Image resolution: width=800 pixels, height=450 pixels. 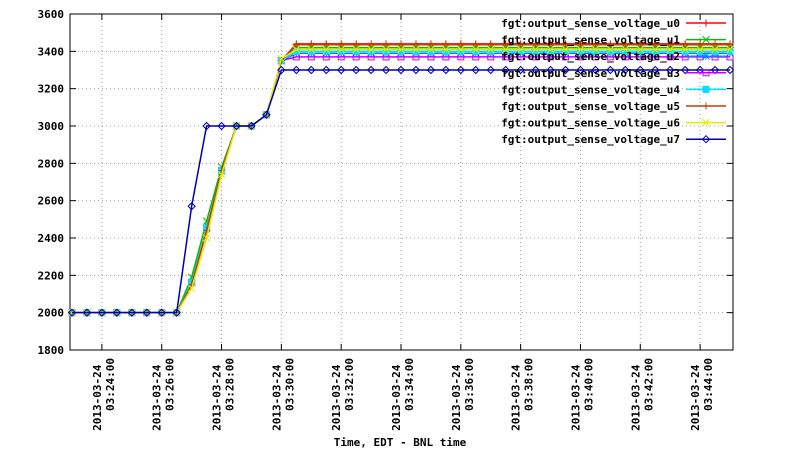 What do you see at coordinates (51, 350) in the screenshot?
I see `y-tick-label: 1800` at bounding box center [51, 350].